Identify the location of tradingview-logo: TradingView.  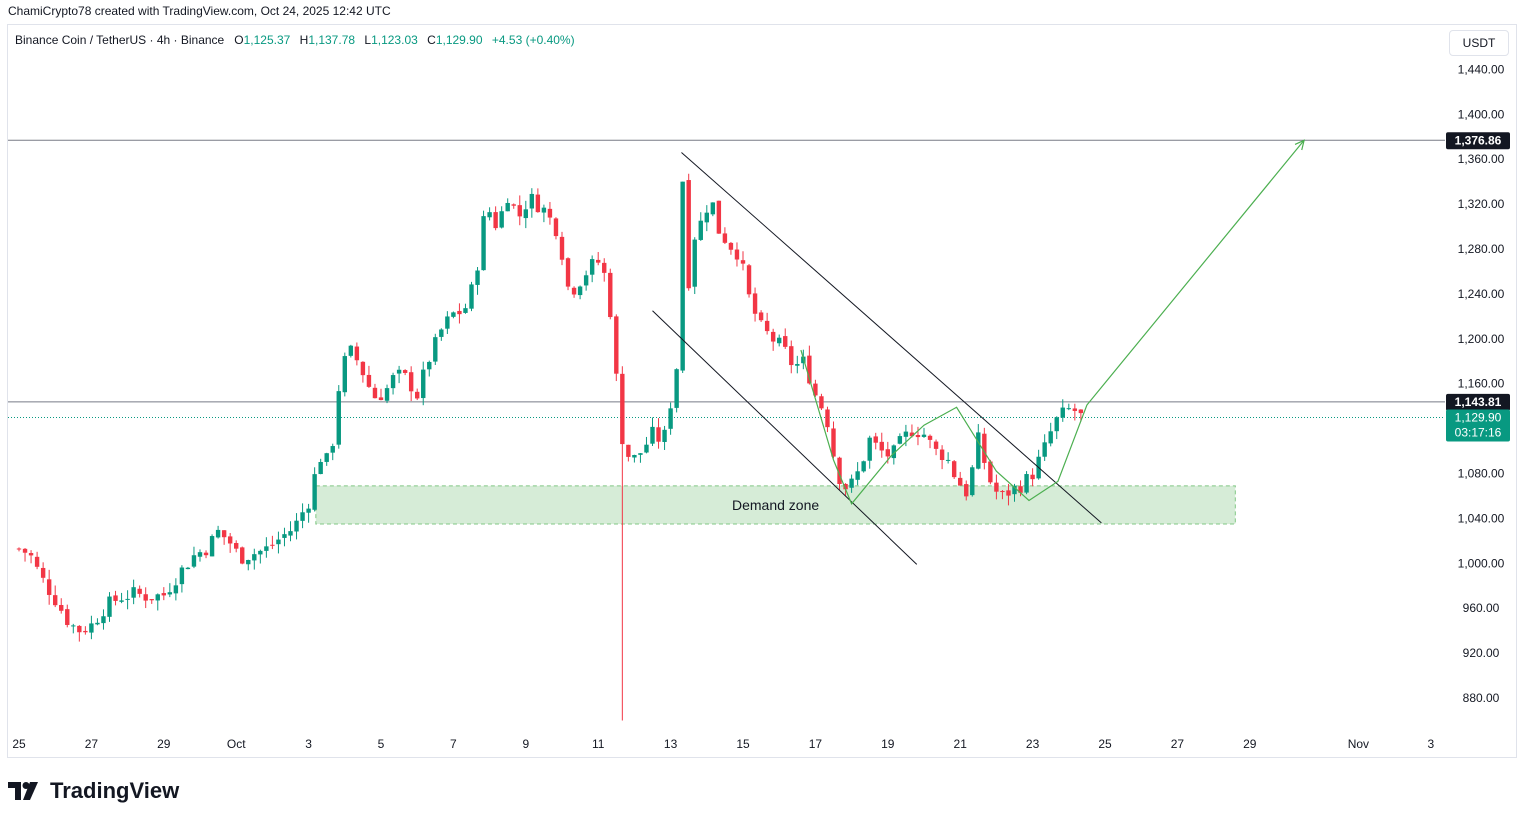
(93, 791).